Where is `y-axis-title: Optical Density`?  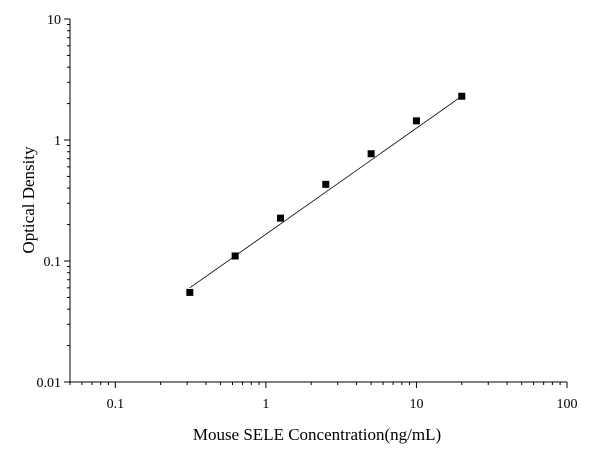 y-axis-title: Optical Density is located at coordinates (28, 200).